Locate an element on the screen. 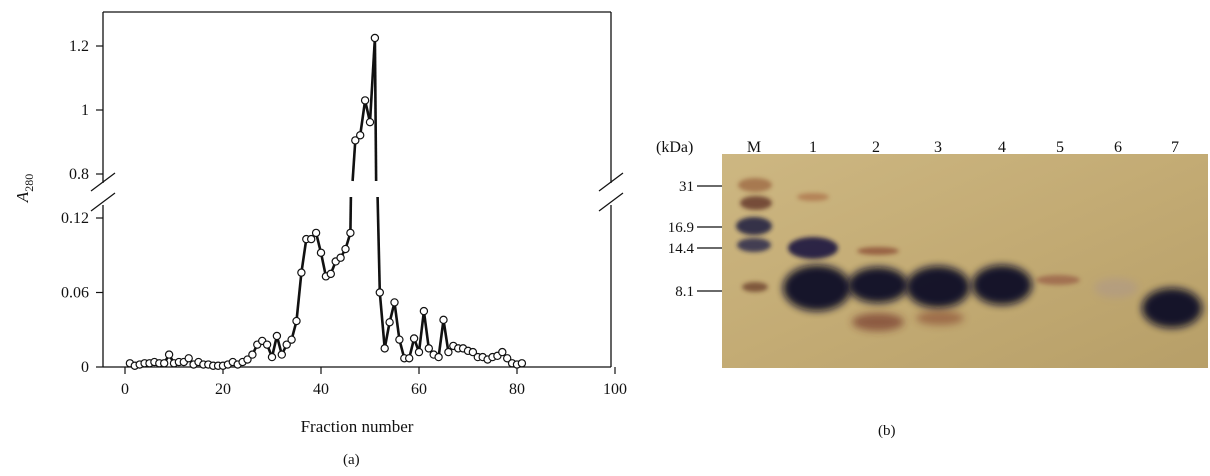  y-axis-label-main: A is located at coordinates (22, 197).